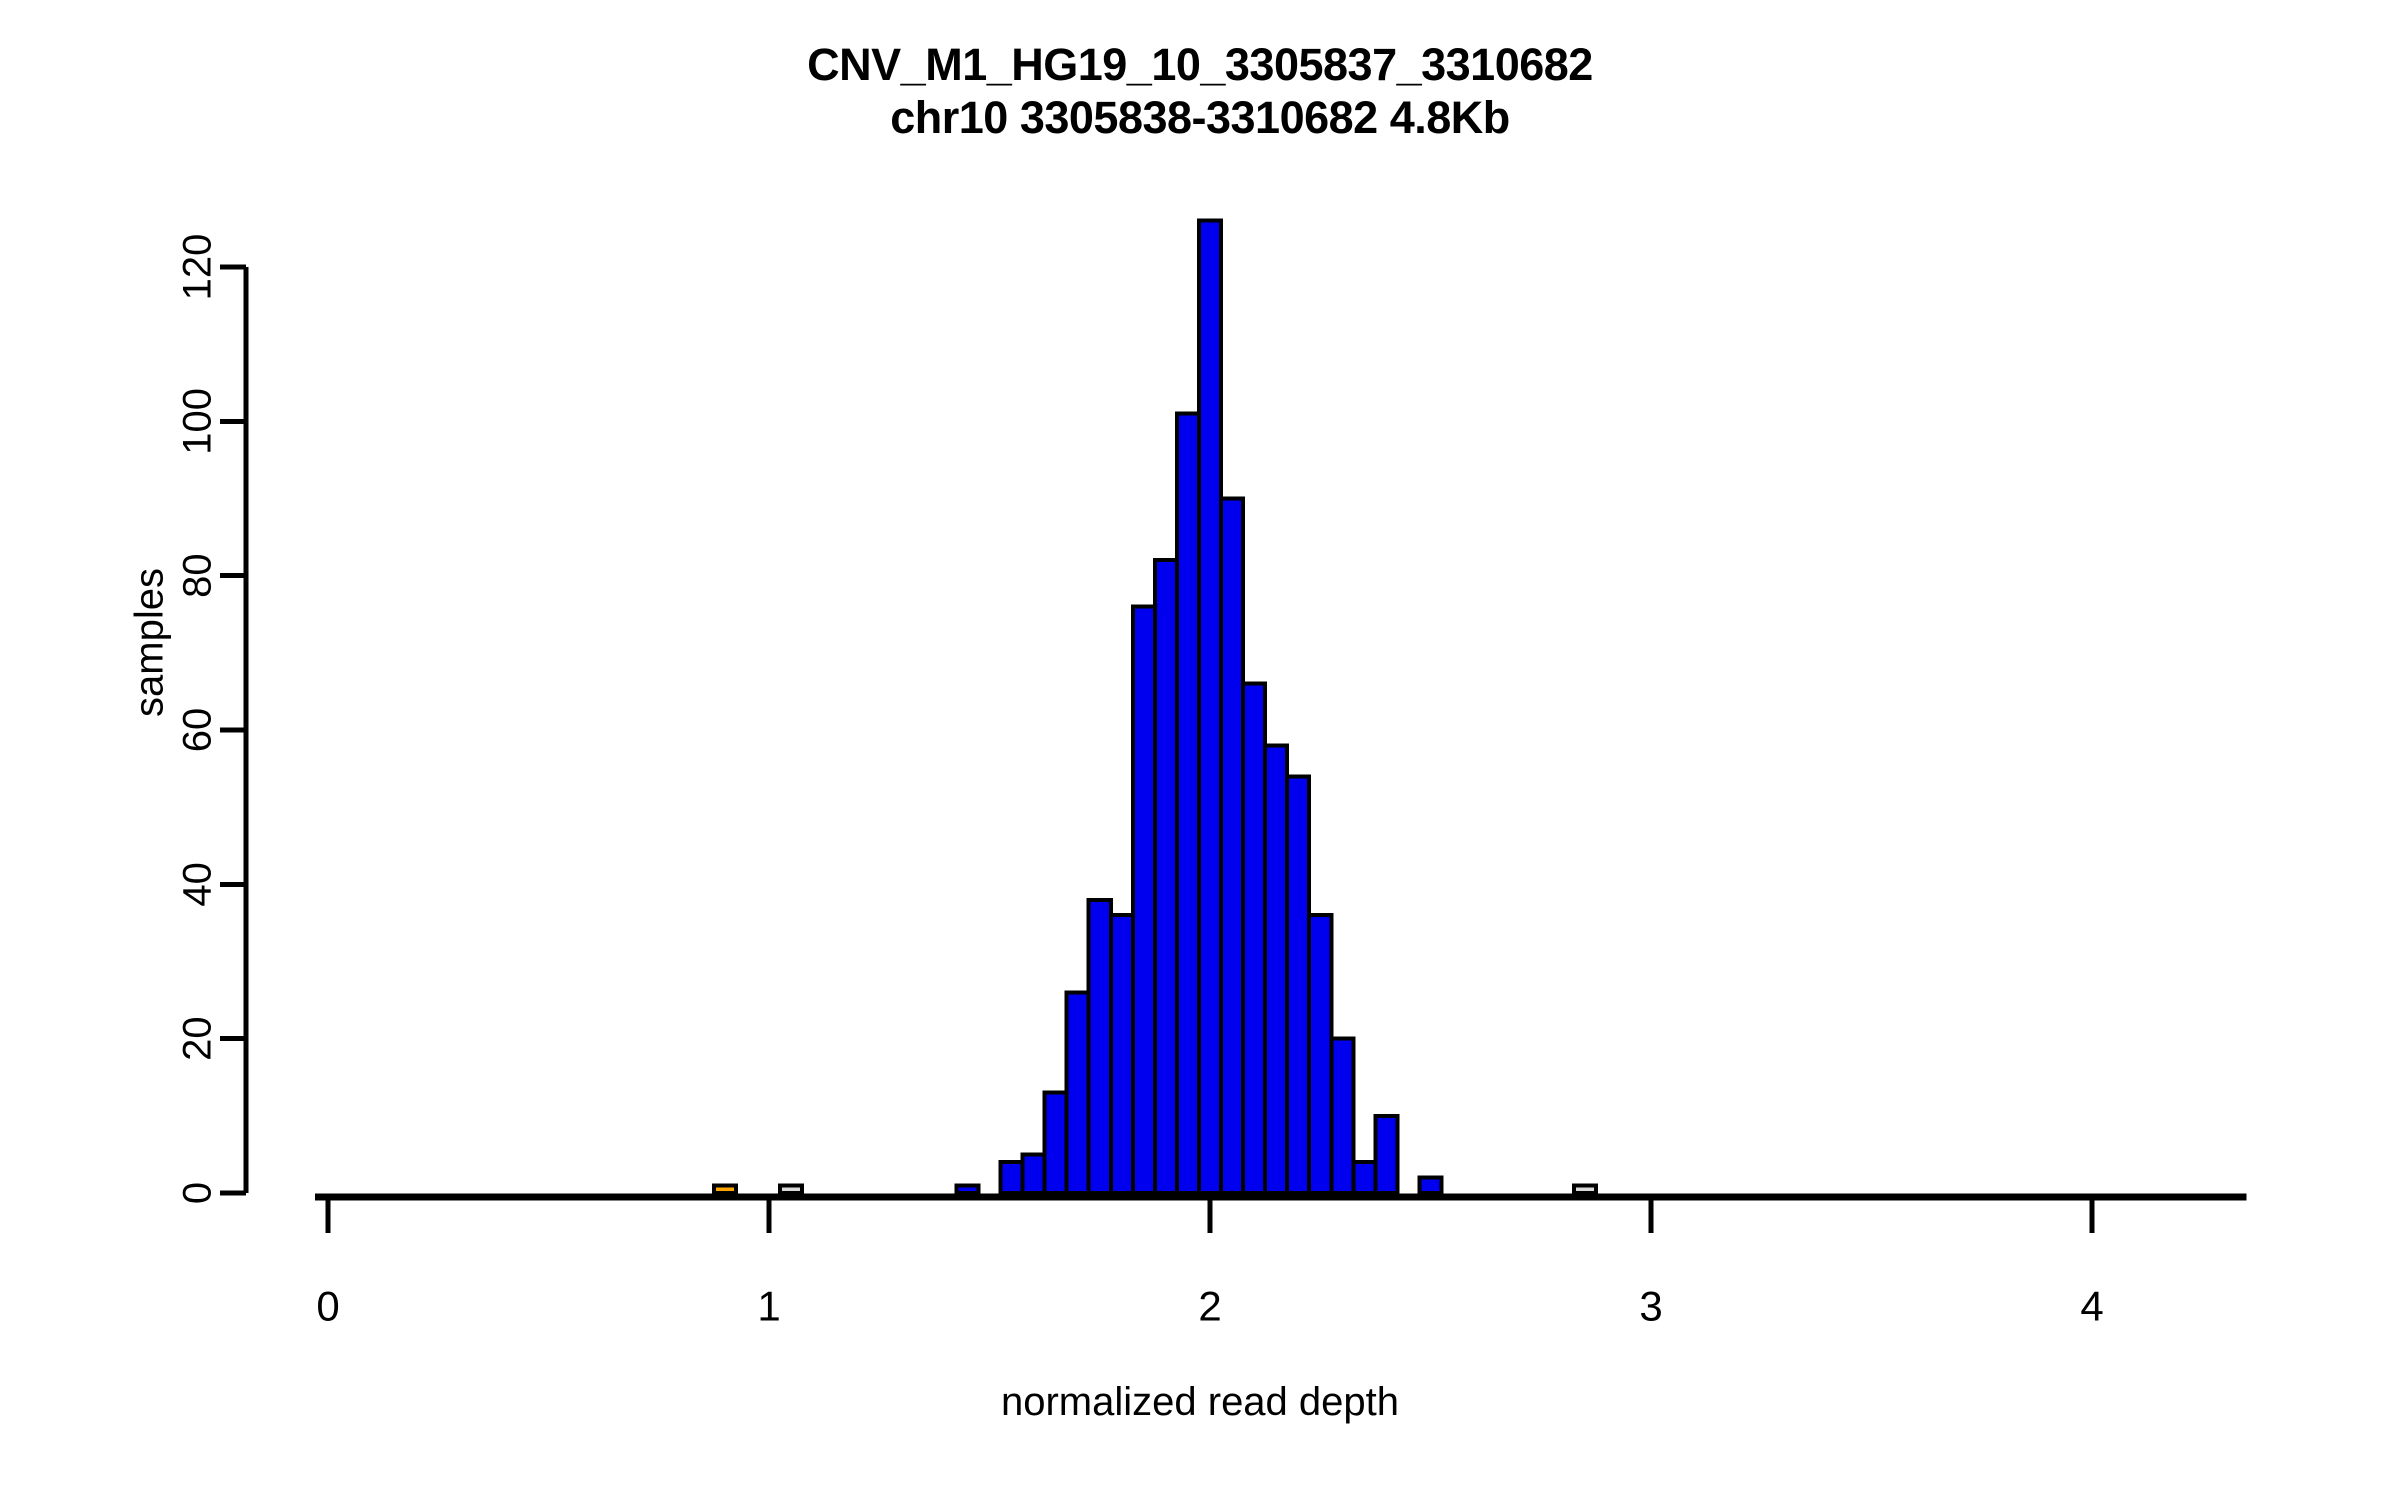 The height and width of the screenshot is (1500, 2400). Describe the element at coordinates (1200, 118) in the screenshot. I see `chart-title-line-2: chr10 3305838-3310682 4.8Kb` at that location.